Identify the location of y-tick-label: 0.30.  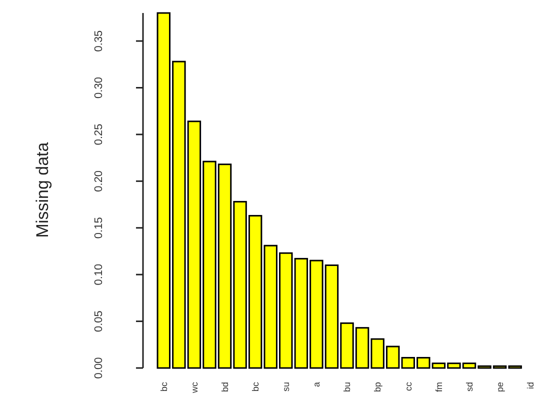
(98, 87).